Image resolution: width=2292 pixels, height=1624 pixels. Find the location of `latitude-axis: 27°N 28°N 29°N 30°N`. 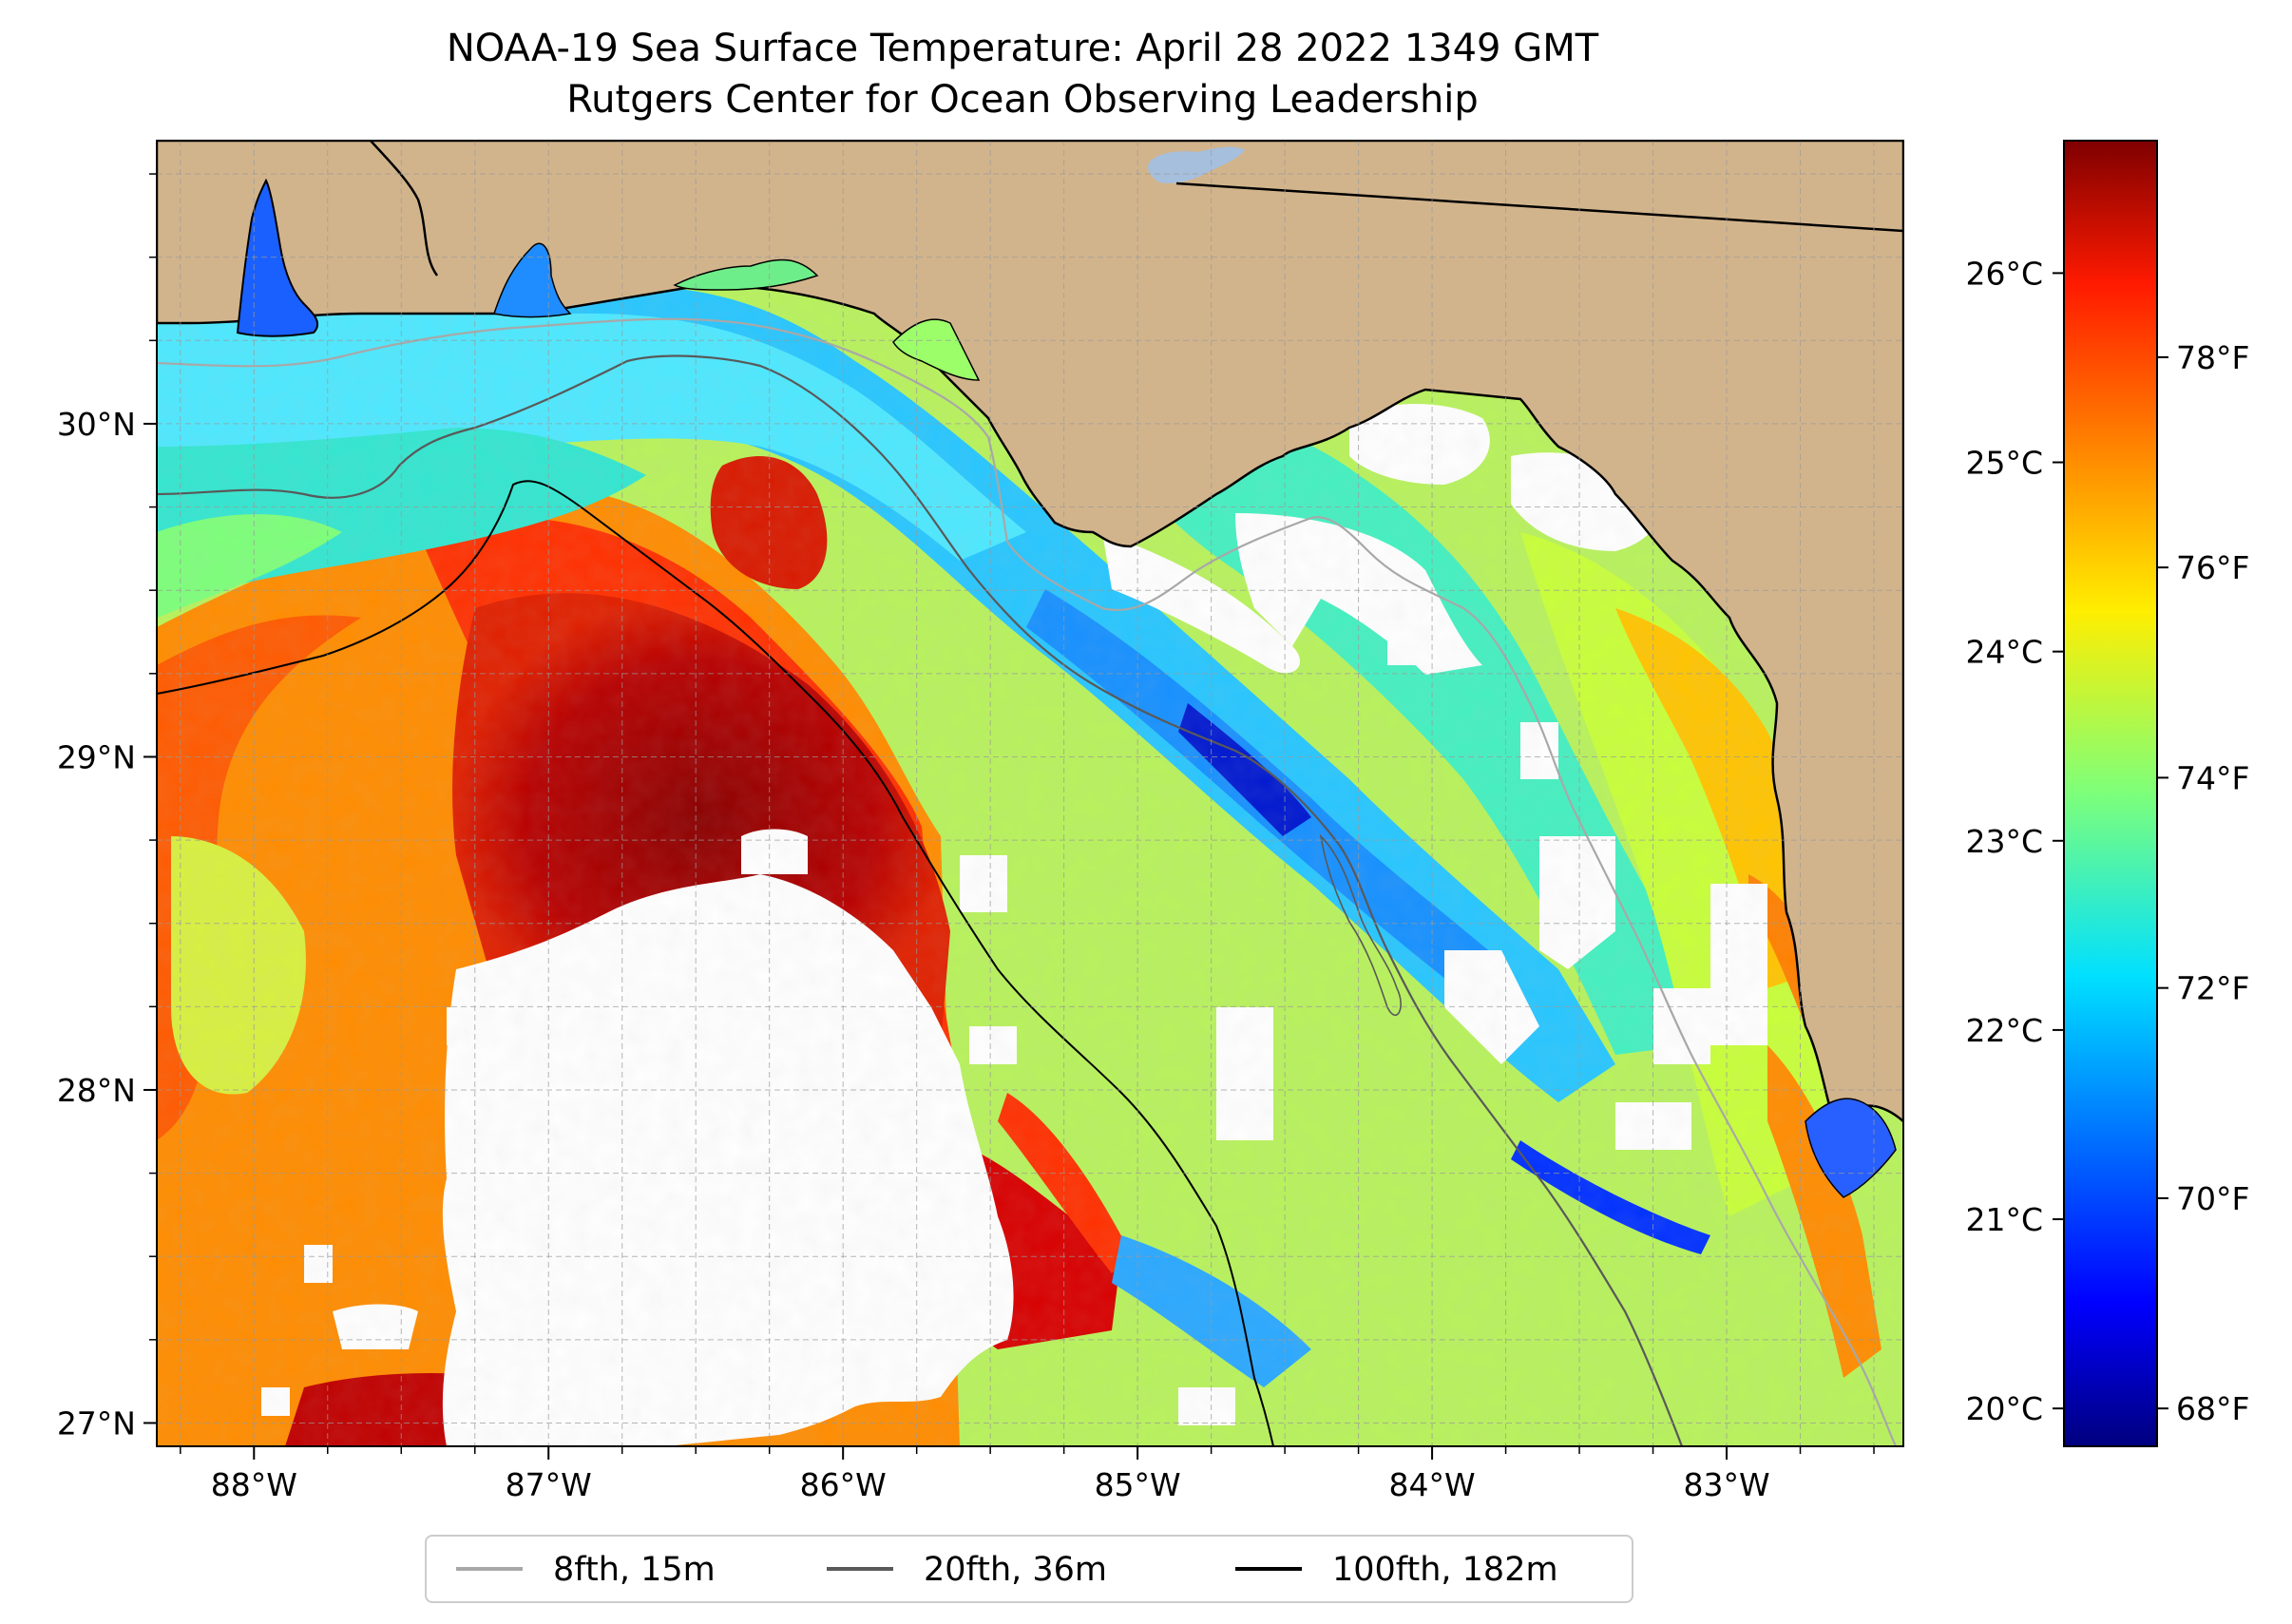

latitude-axis: 27°N 28°N 29°N 30°N is located at coordinates (107, 807).